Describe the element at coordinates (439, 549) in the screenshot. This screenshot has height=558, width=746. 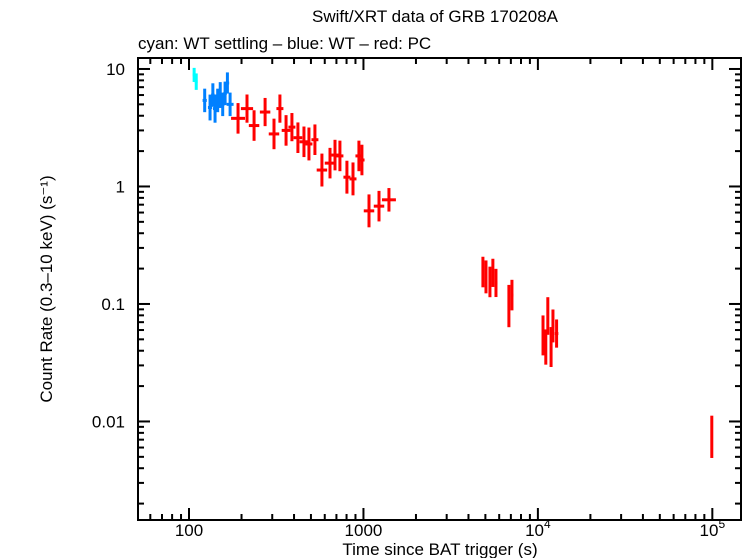
I see `x-axis-label: Time since BAT trigger (s)` at that location.